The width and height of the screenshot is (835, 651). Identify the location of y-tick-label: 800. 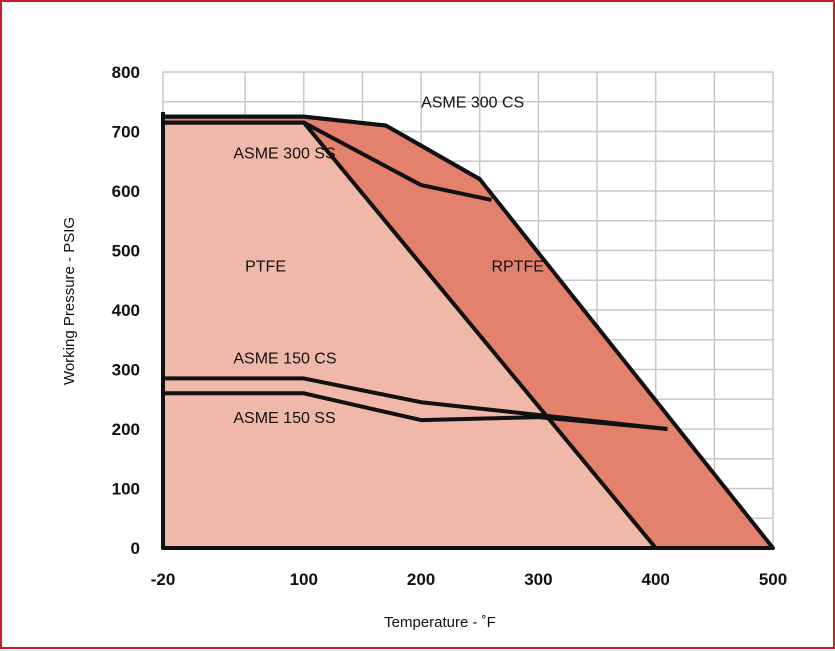
(126, 72).